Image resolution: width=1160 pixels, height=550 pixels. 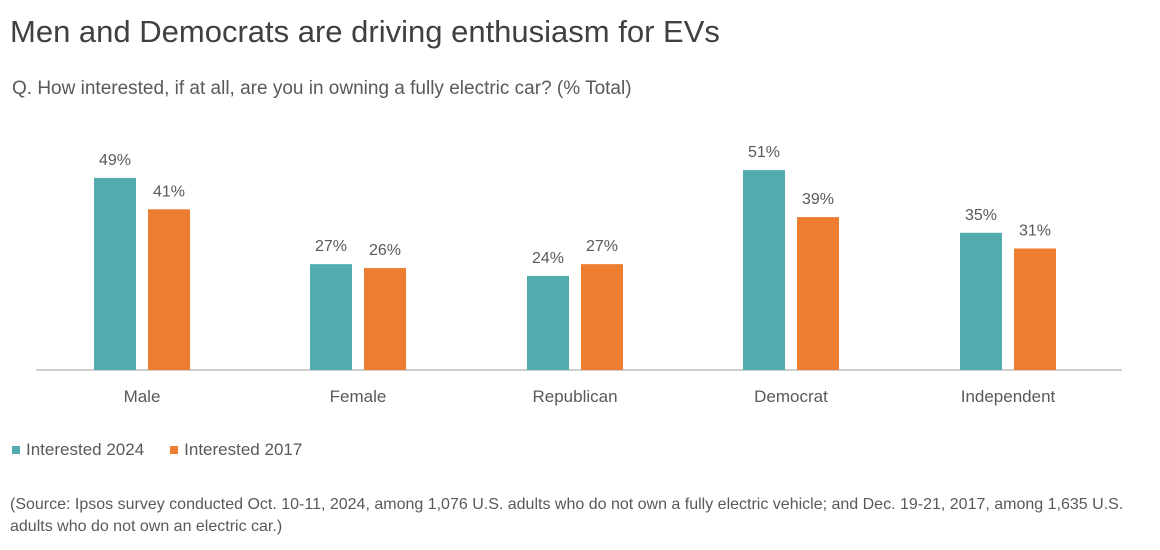 I want to click on legend-item-2024: Interested 2024, so click(x=78, y=450).